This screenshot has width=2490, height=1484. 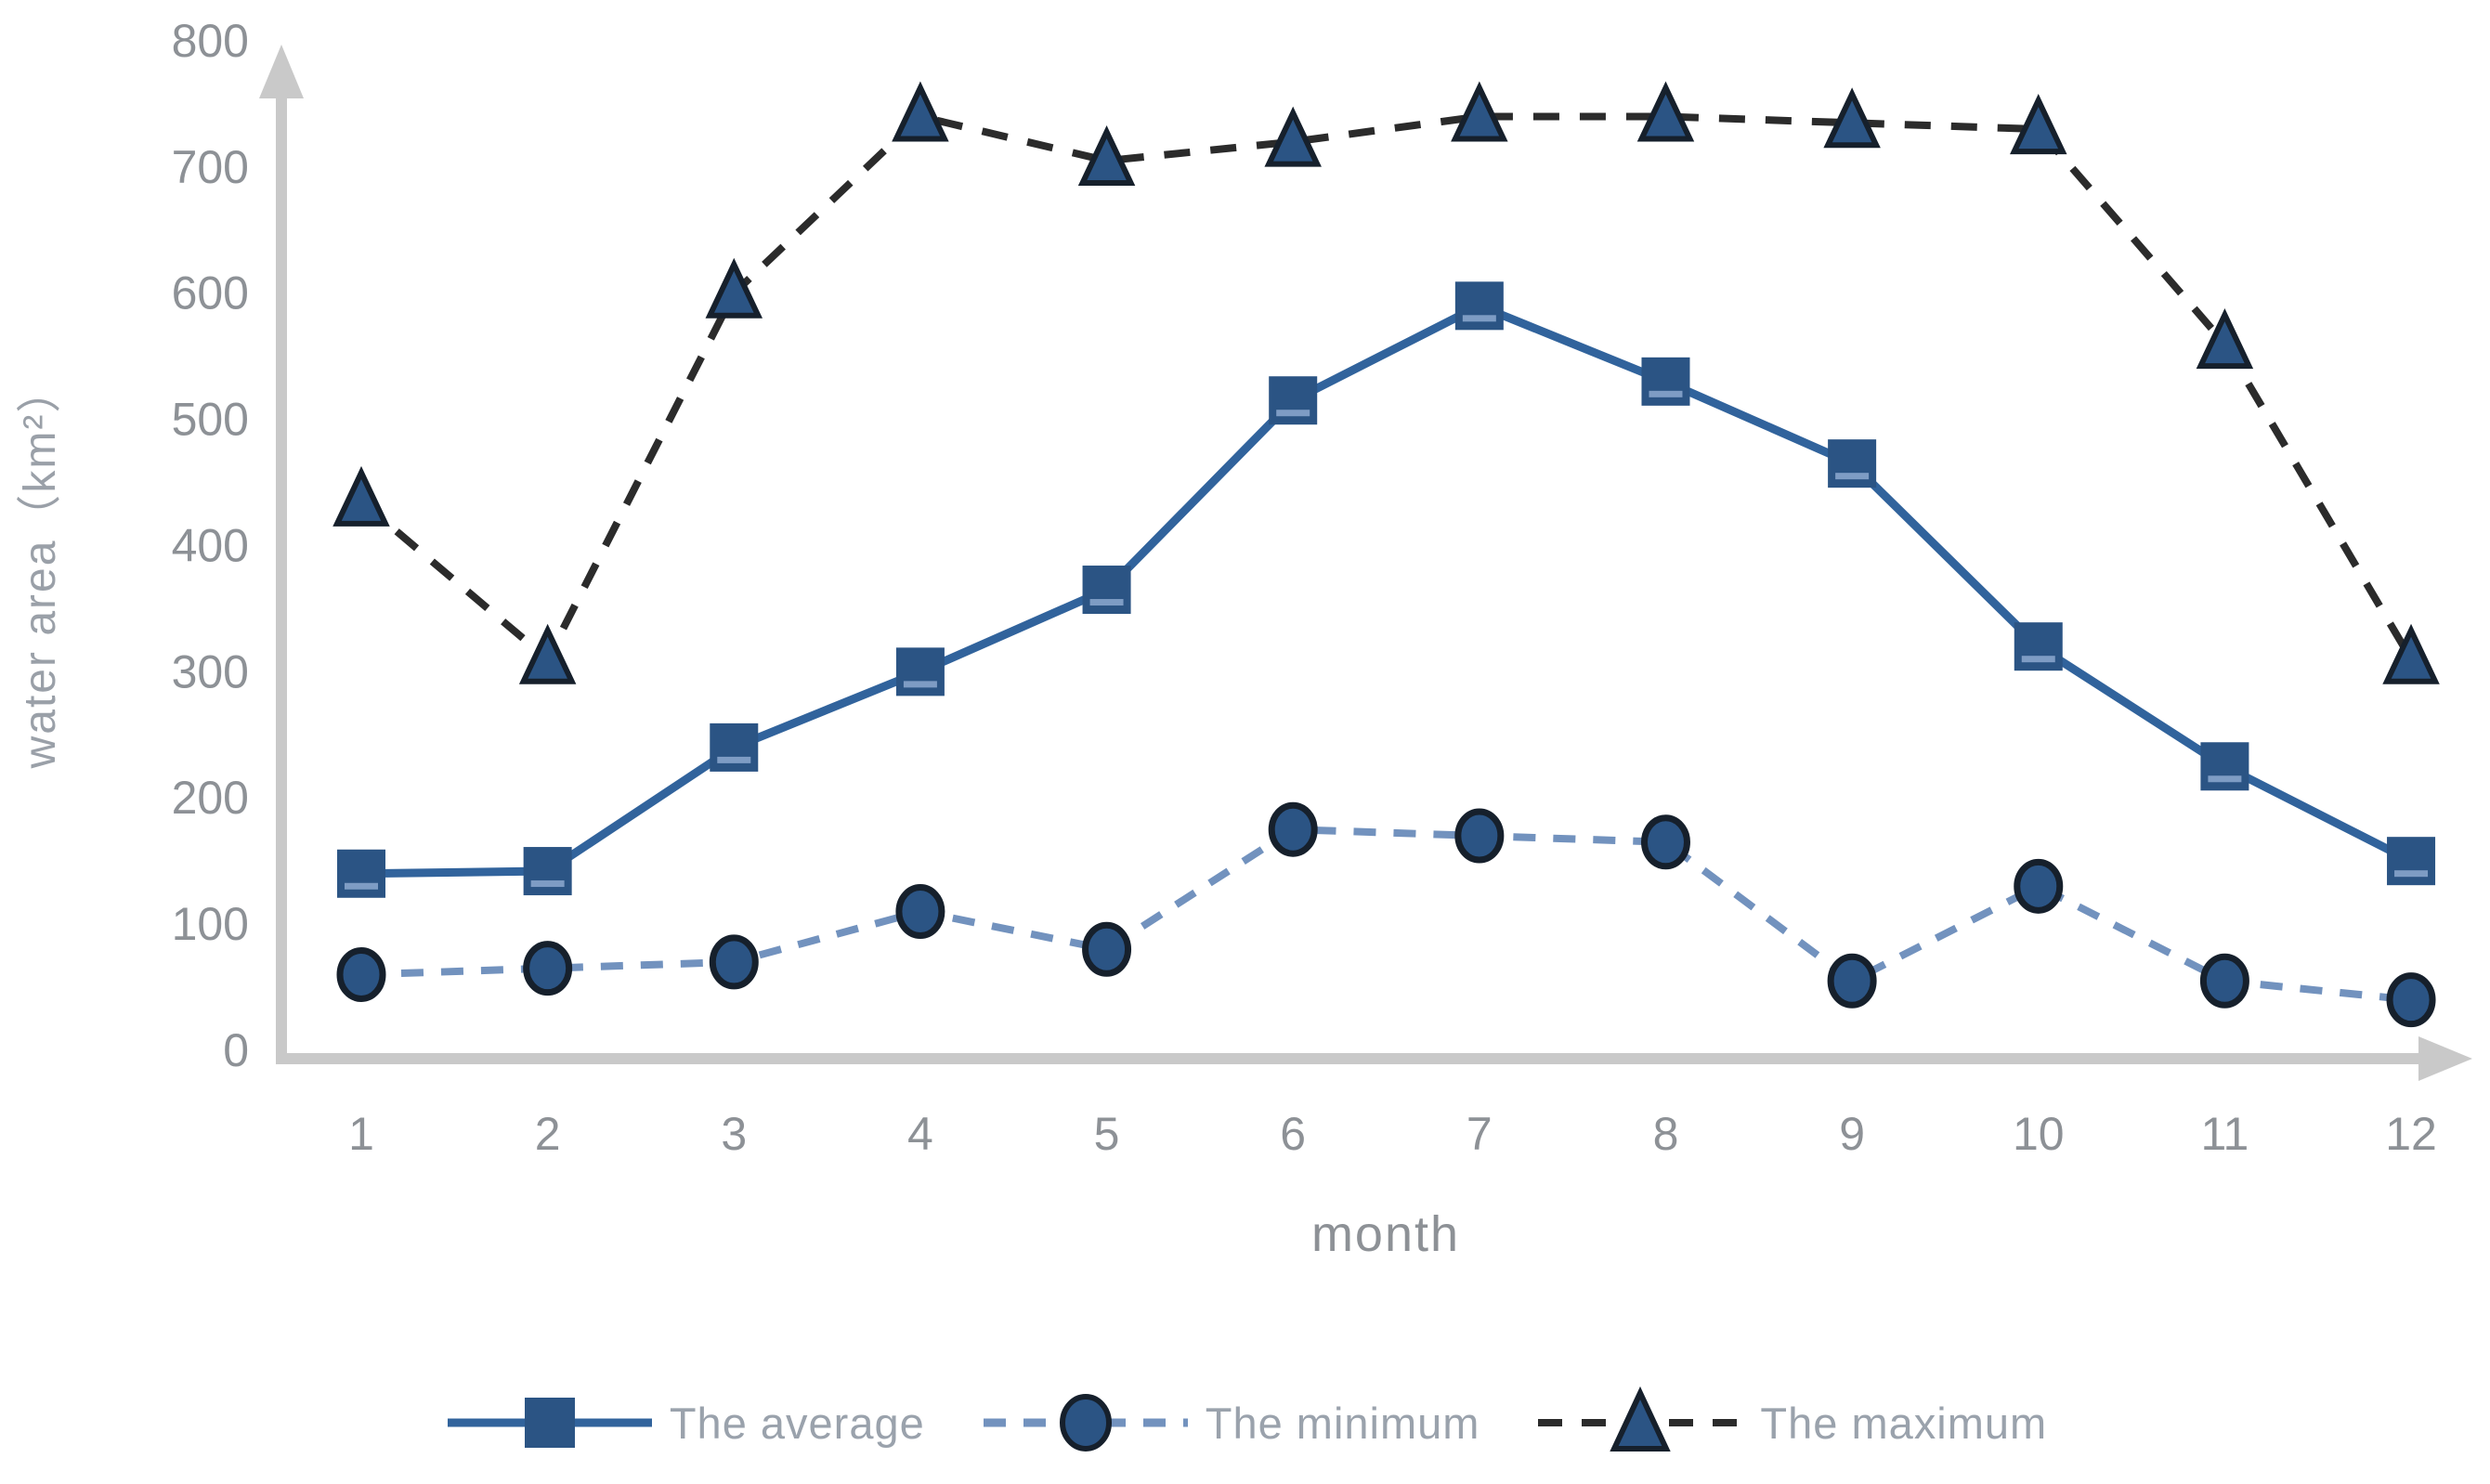 I want to click on legend-item-average: The average, so click(x=684, y=1423).